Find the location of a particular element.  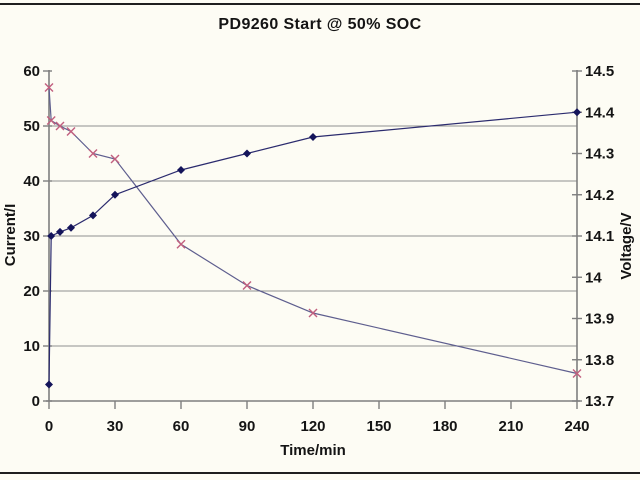

y-axis-left-ticks: 0 10 20 30 40 50 60 is located at coordinates (37, 236).